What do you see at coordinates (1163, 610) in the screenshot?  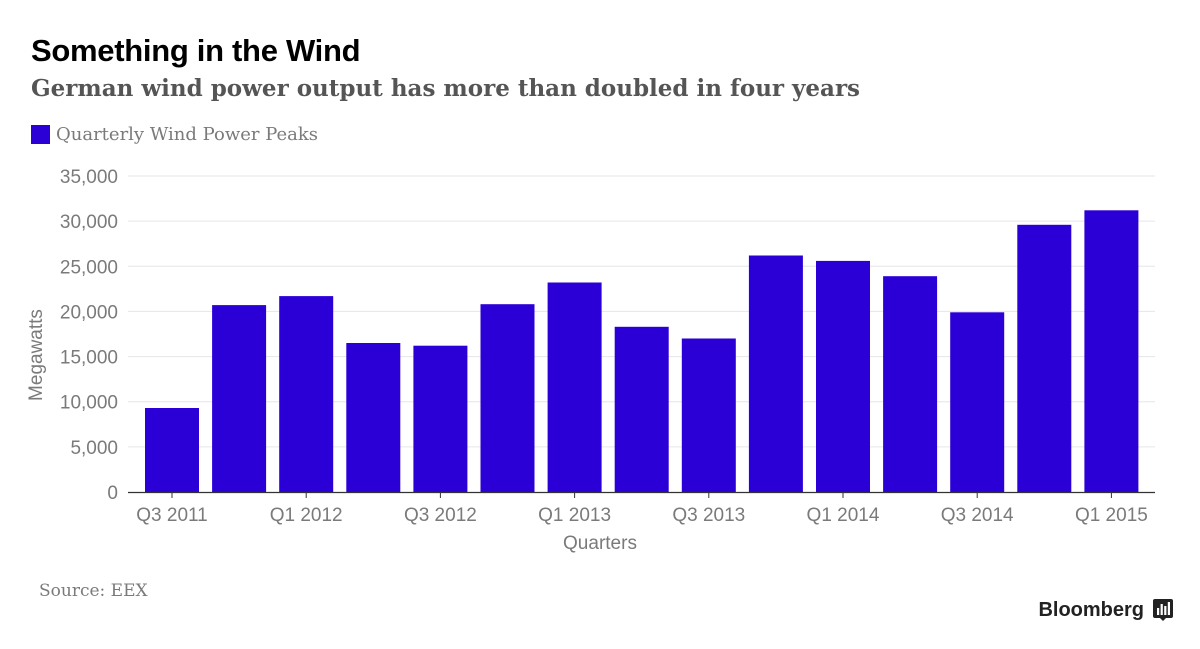 I see `bloomberg-chart-icon` at bounding box center [1163, 610].